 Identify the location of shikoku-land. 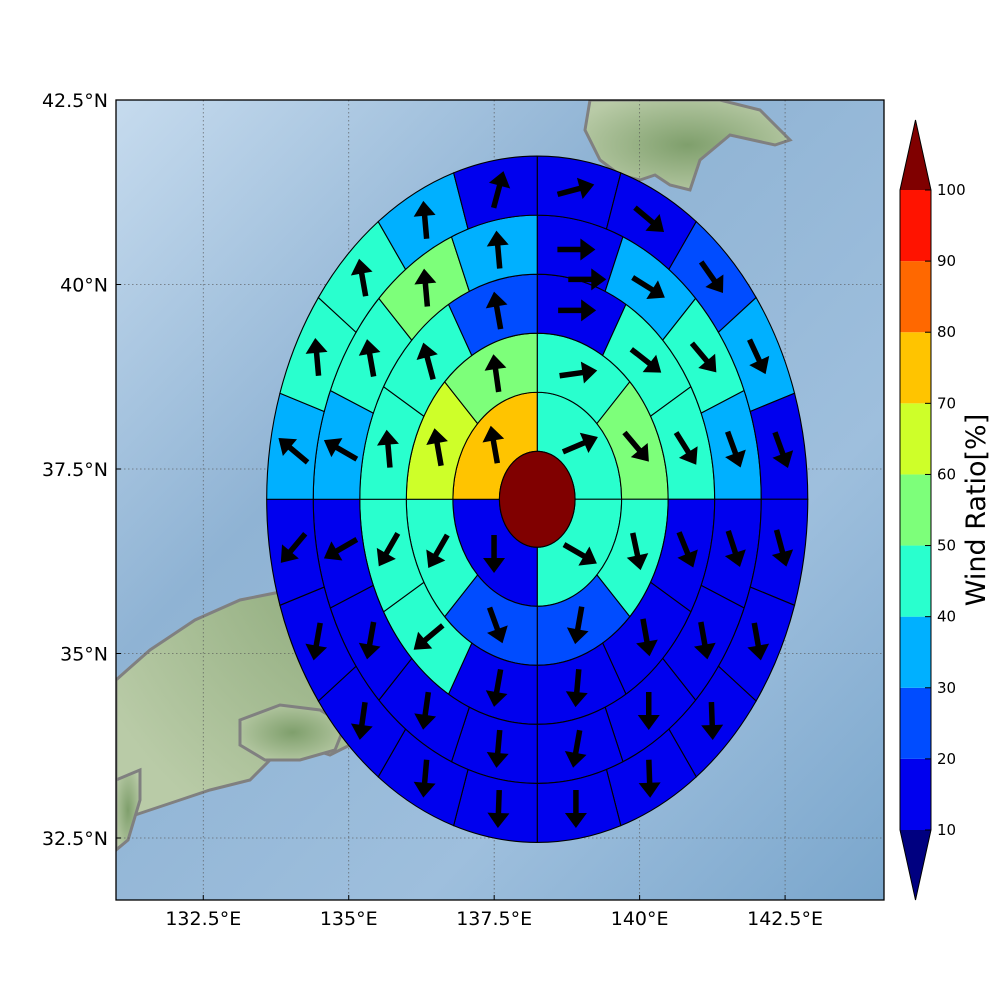
(292, 732).